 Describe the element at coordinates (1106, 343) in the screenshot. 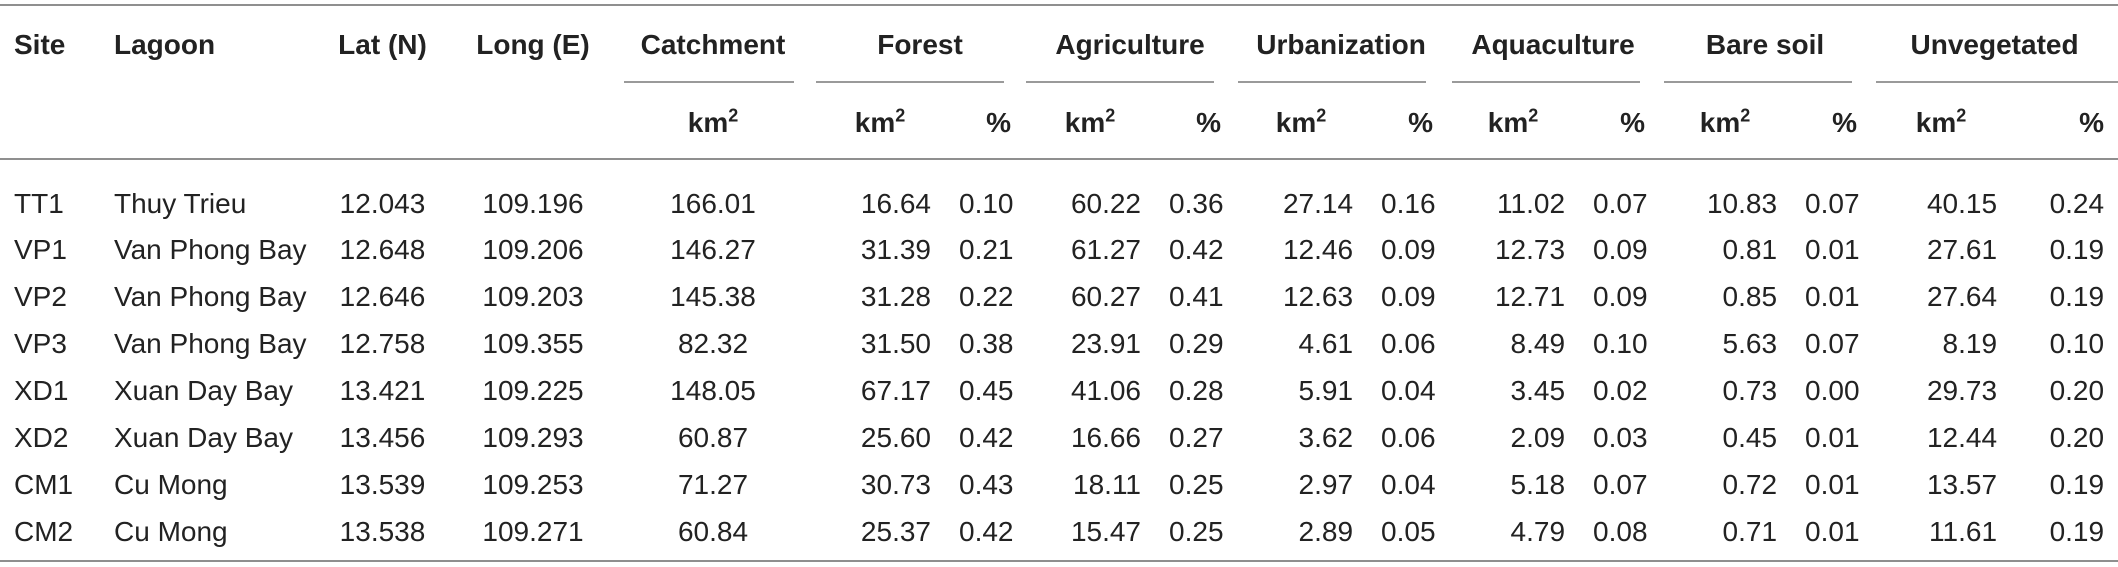

I see `cell-agriculture-km2: 23.91` at that location.